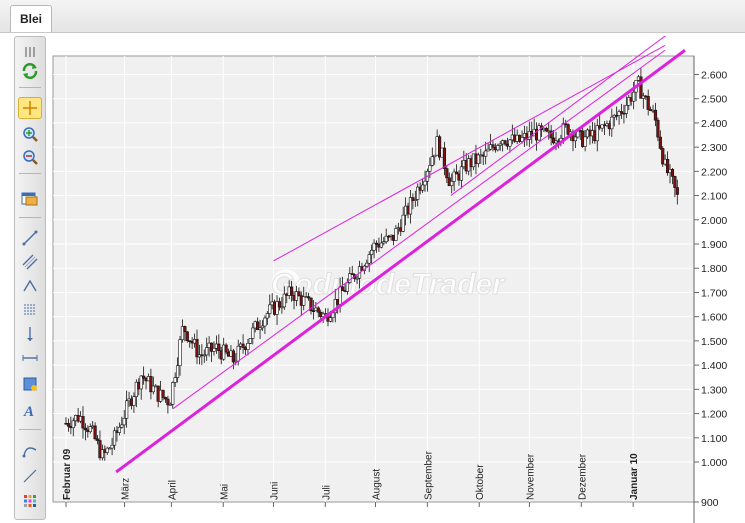  I want to click on toolbar-grip, so click(30, 52).